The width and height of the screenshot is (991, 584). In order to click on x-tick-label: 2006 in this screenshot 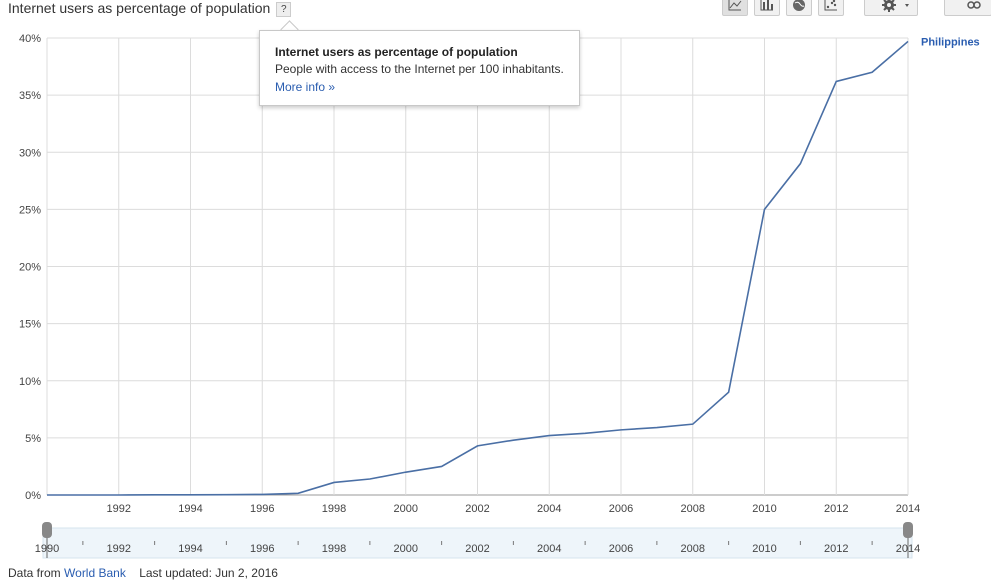, I will do `click(621, 509)`.